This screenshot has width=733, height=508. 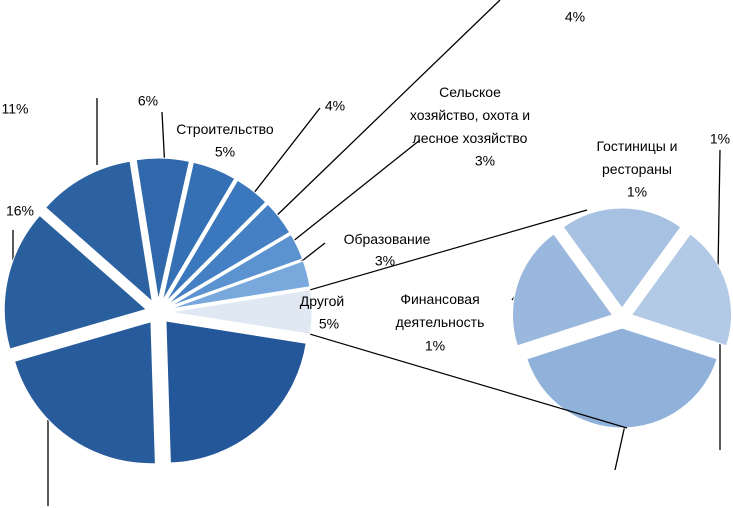 What do you see at coordinates (322, 301) in the screenshot?
I see `category-label: Другой` at bounding box center [322, 301].